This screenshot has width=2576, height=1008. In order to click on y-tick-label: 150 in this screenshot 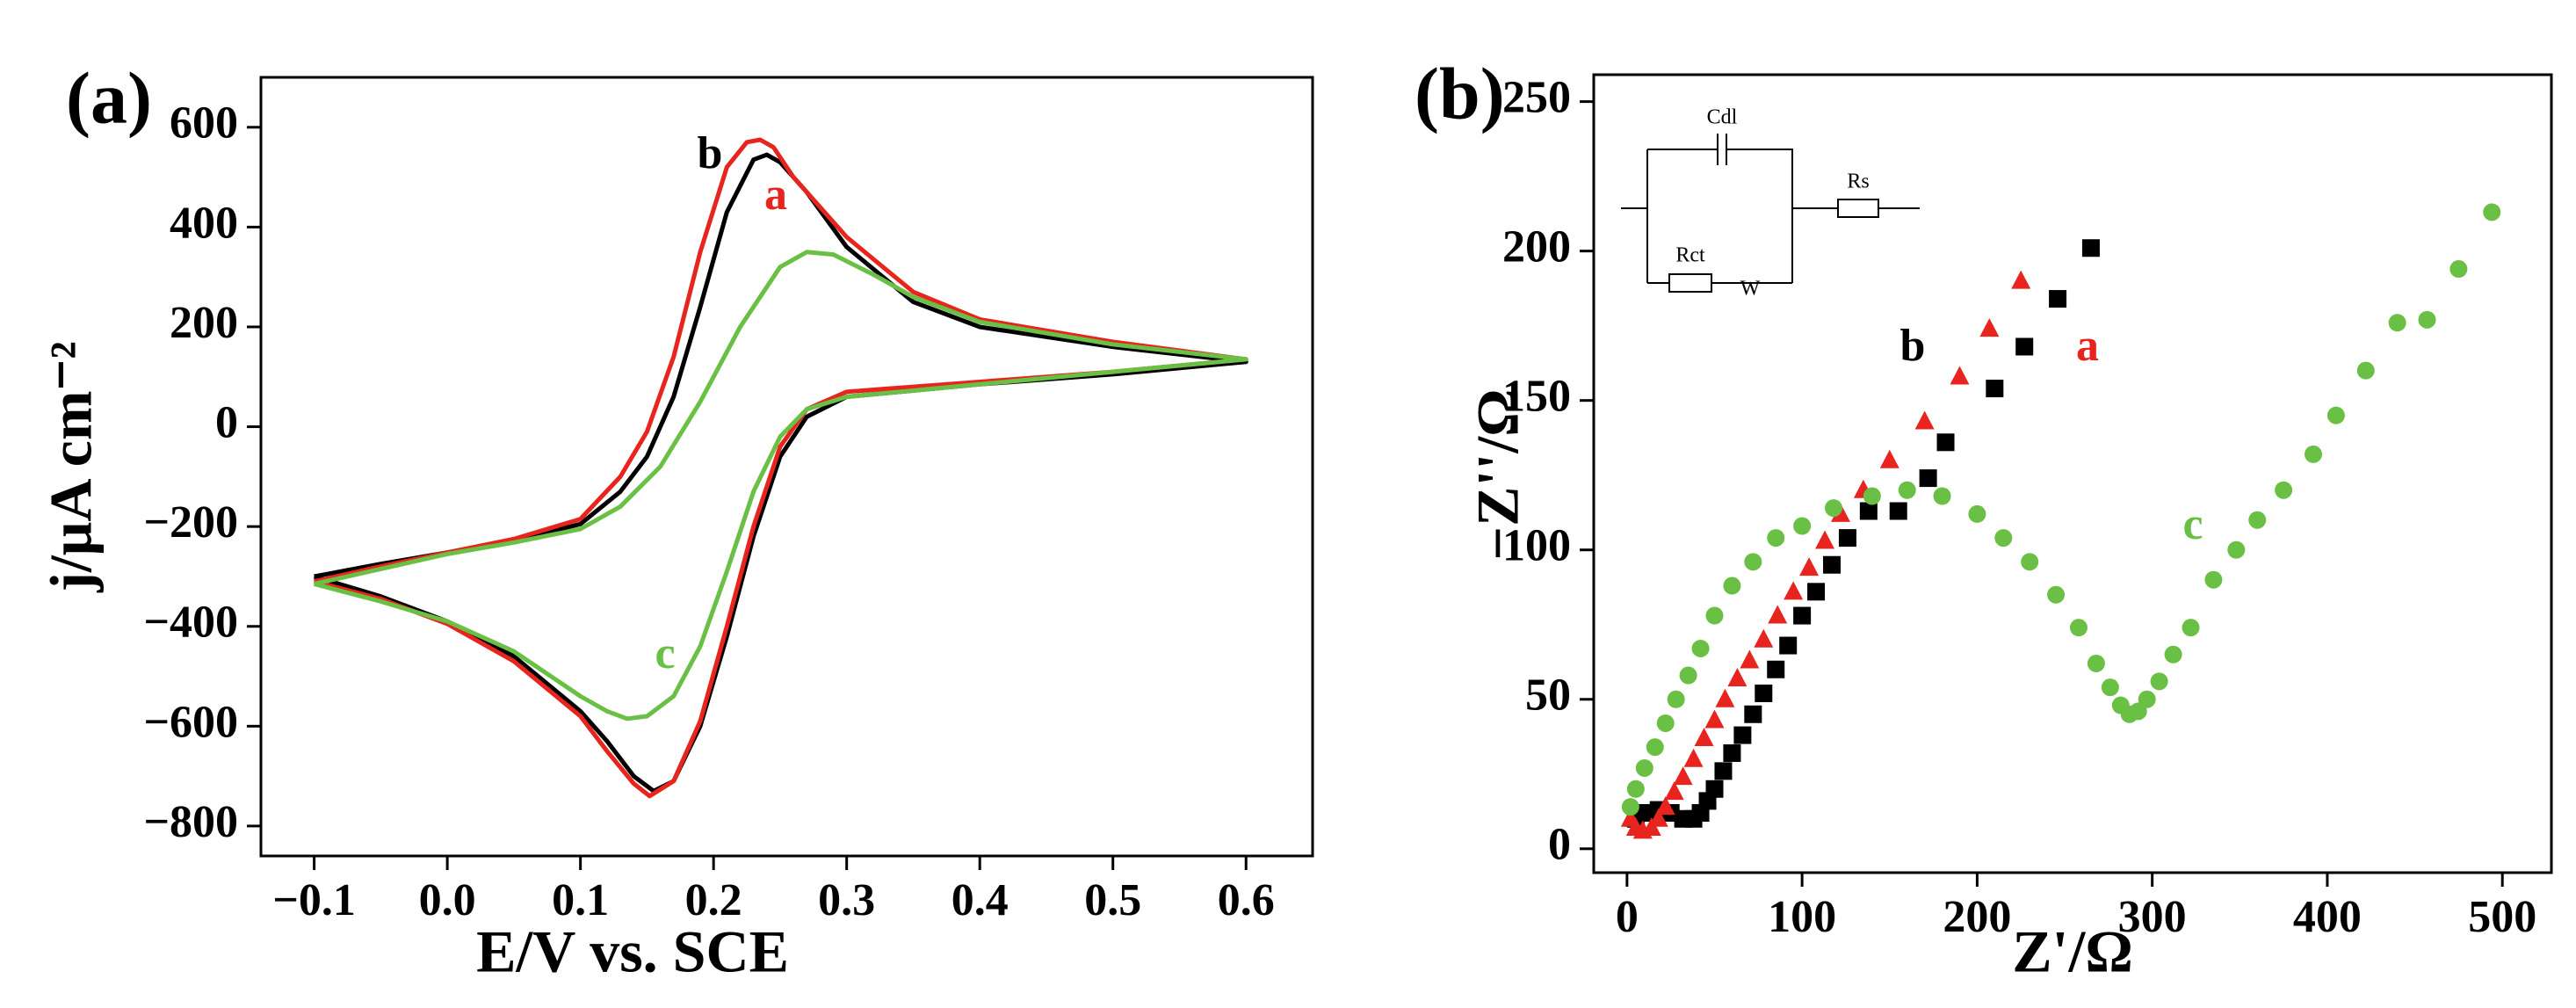, I will do `click(1536, 397)`.